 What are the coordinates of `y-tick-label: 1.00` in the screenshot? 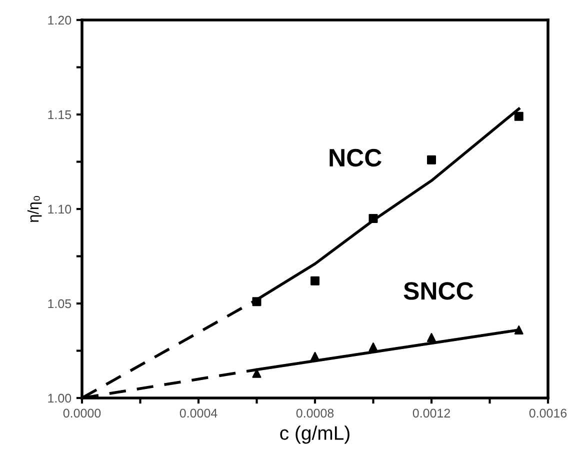 It's located at (60, 398).